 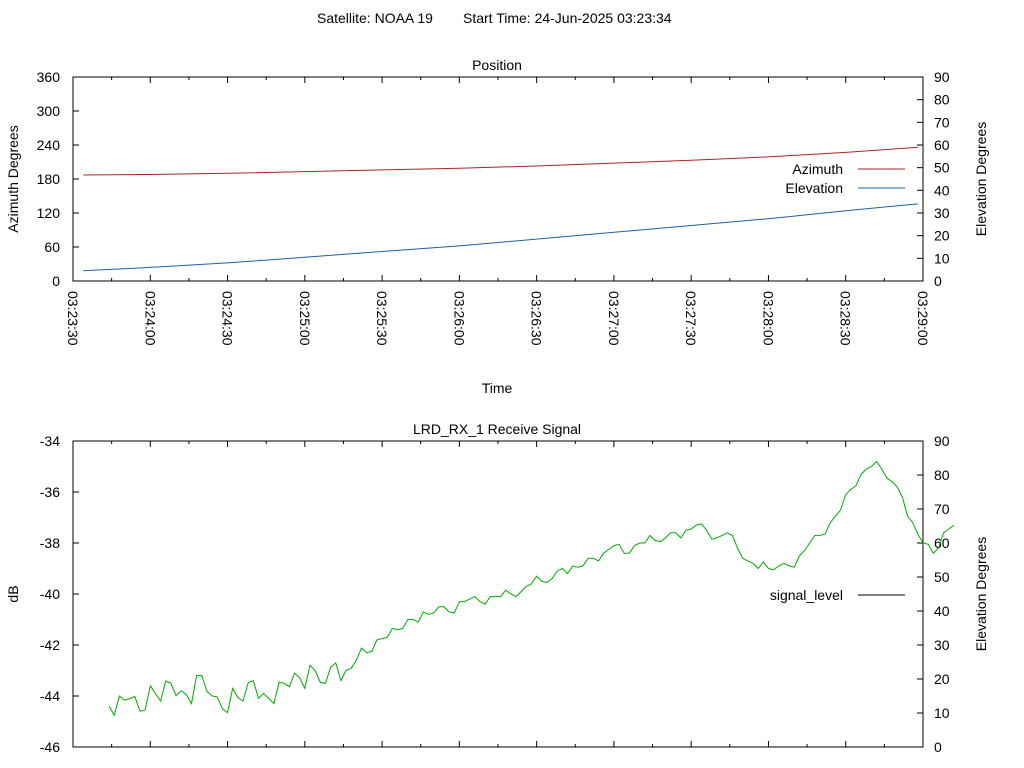 What do you see at coordinates (49, 77) in the screenshot?
I see `y-tick-label: 360` at bounding box center [49, 77].